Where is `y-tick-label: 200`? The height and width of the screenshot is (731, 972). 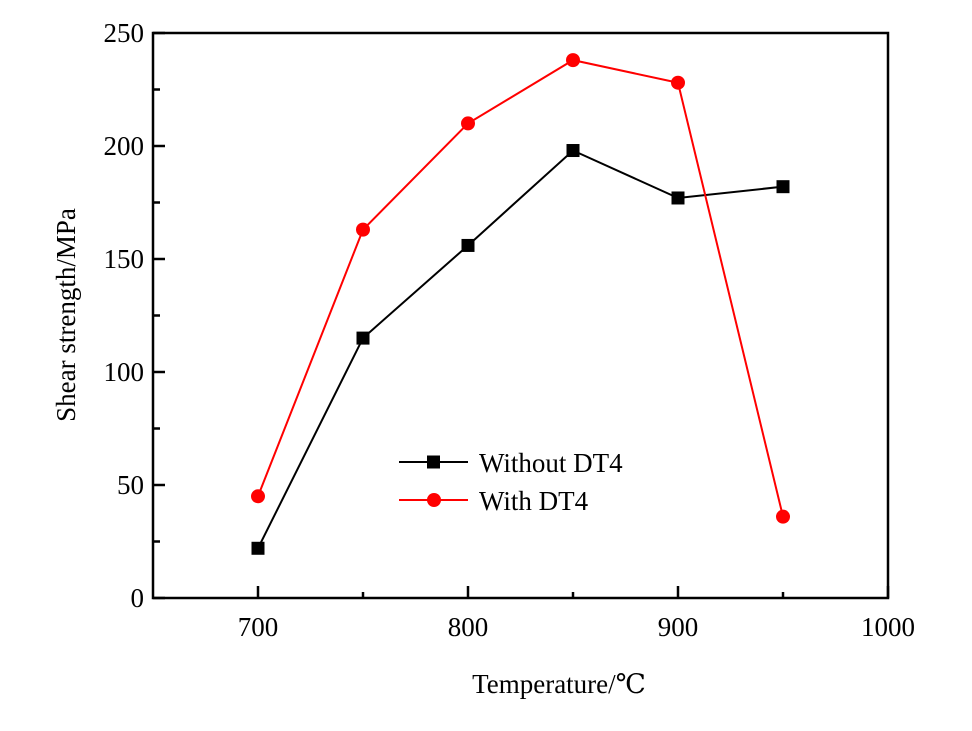
y-tick-label: 200 is located at coordinates (124, 146).